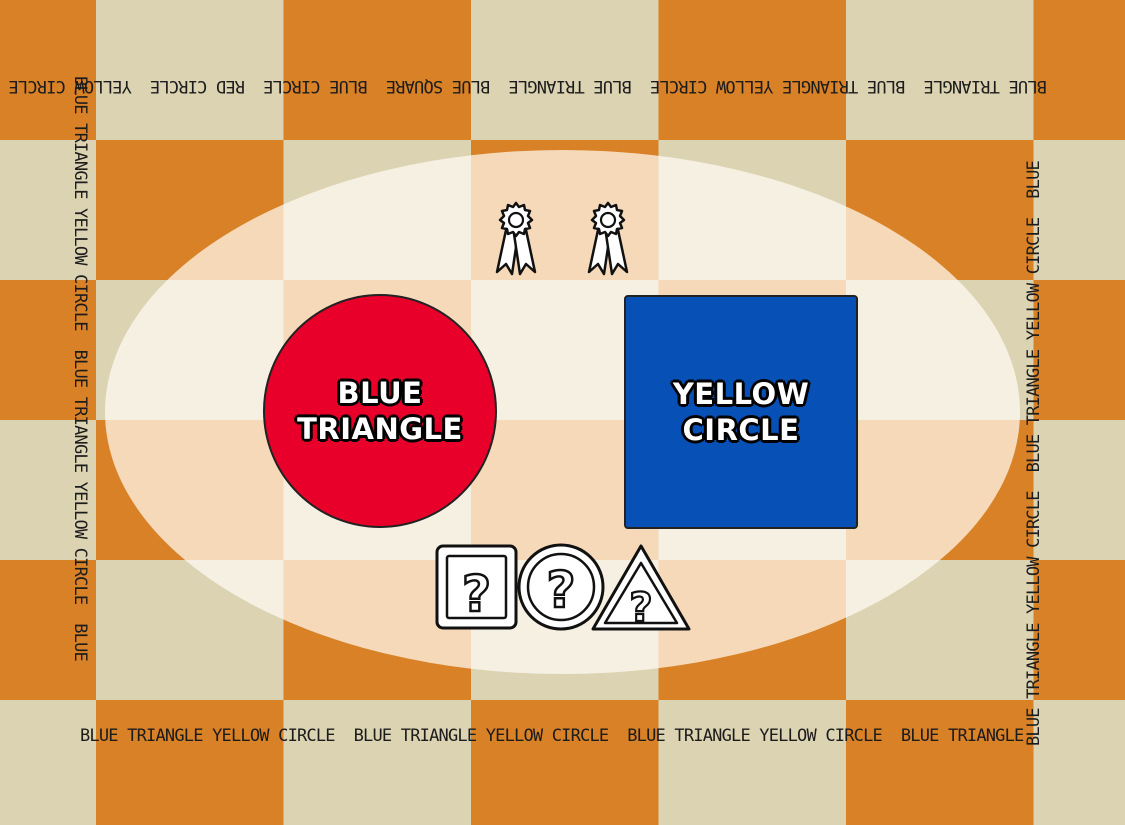 This screenshot has height=825, width=1125. I want to click on red-circle-card: BLUE TRIANGLE, so click(380, 411).